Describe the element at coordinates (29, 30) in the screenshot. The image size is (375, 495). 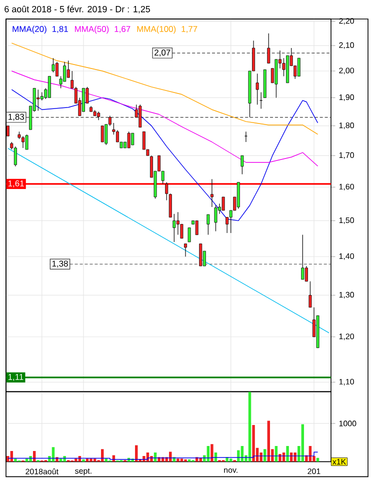
I see `text: MMA(20)` at that location.